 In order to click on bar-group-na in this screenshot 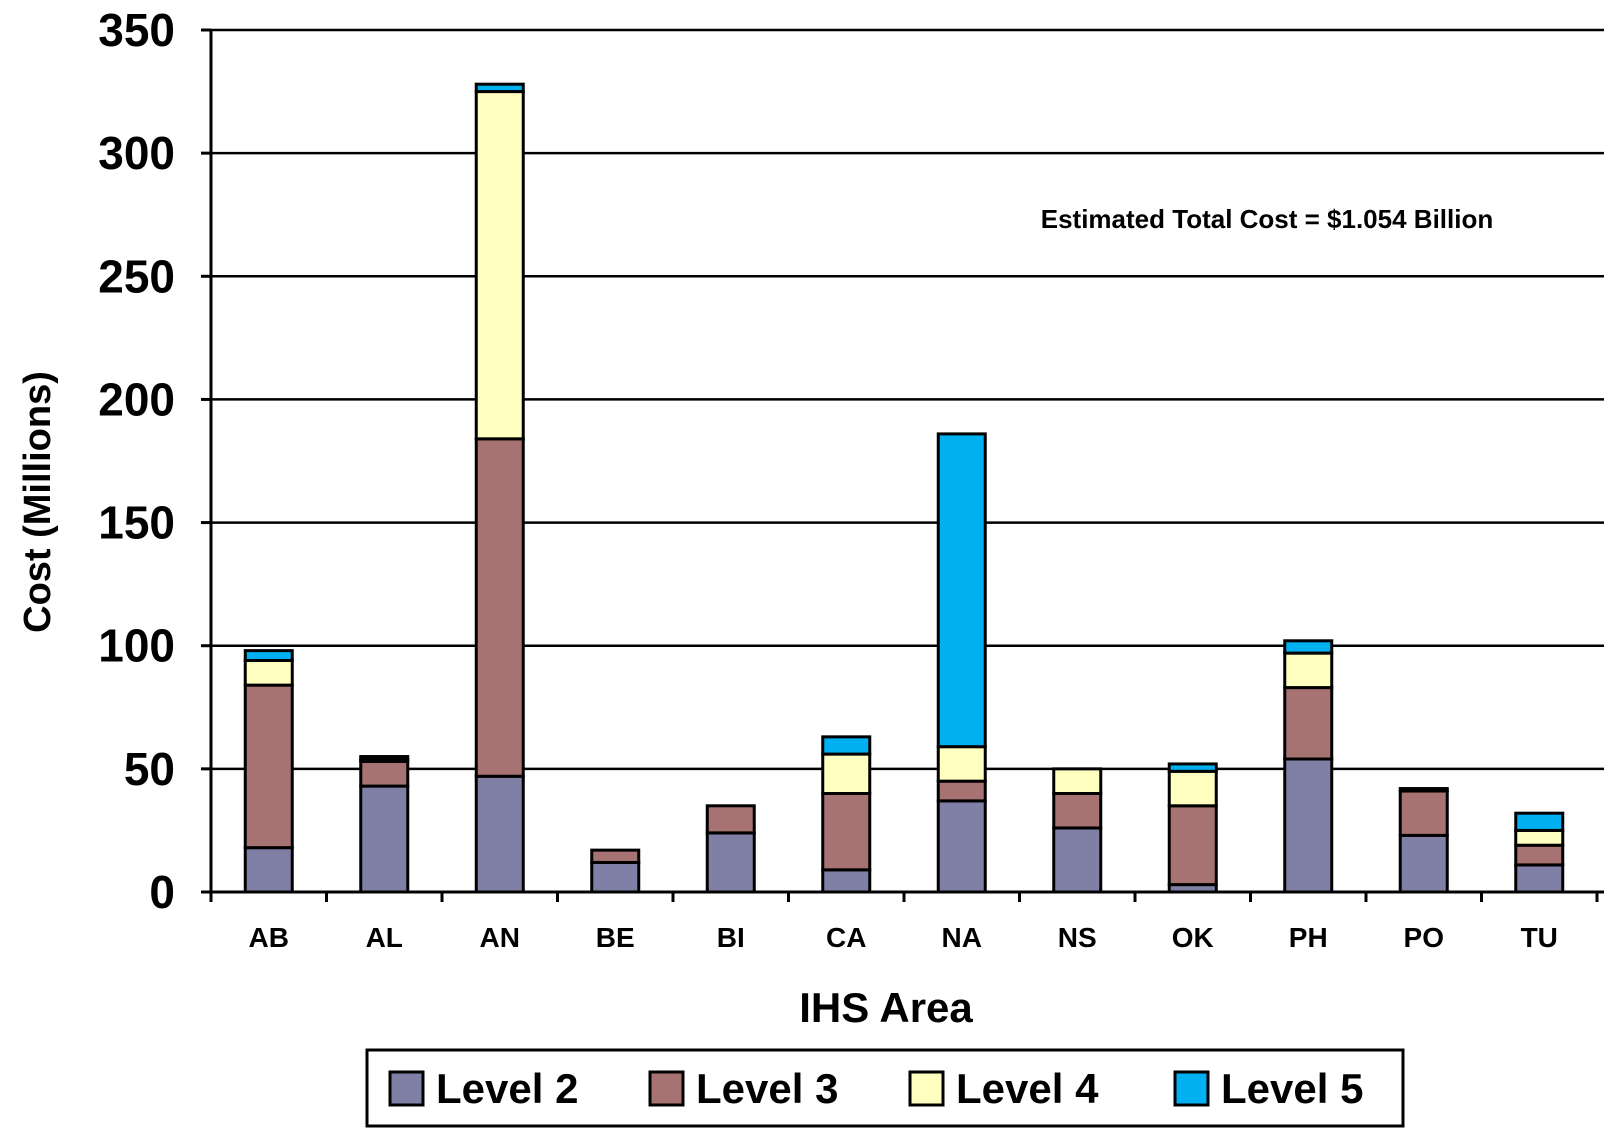, I will do `click(961, 663)`.